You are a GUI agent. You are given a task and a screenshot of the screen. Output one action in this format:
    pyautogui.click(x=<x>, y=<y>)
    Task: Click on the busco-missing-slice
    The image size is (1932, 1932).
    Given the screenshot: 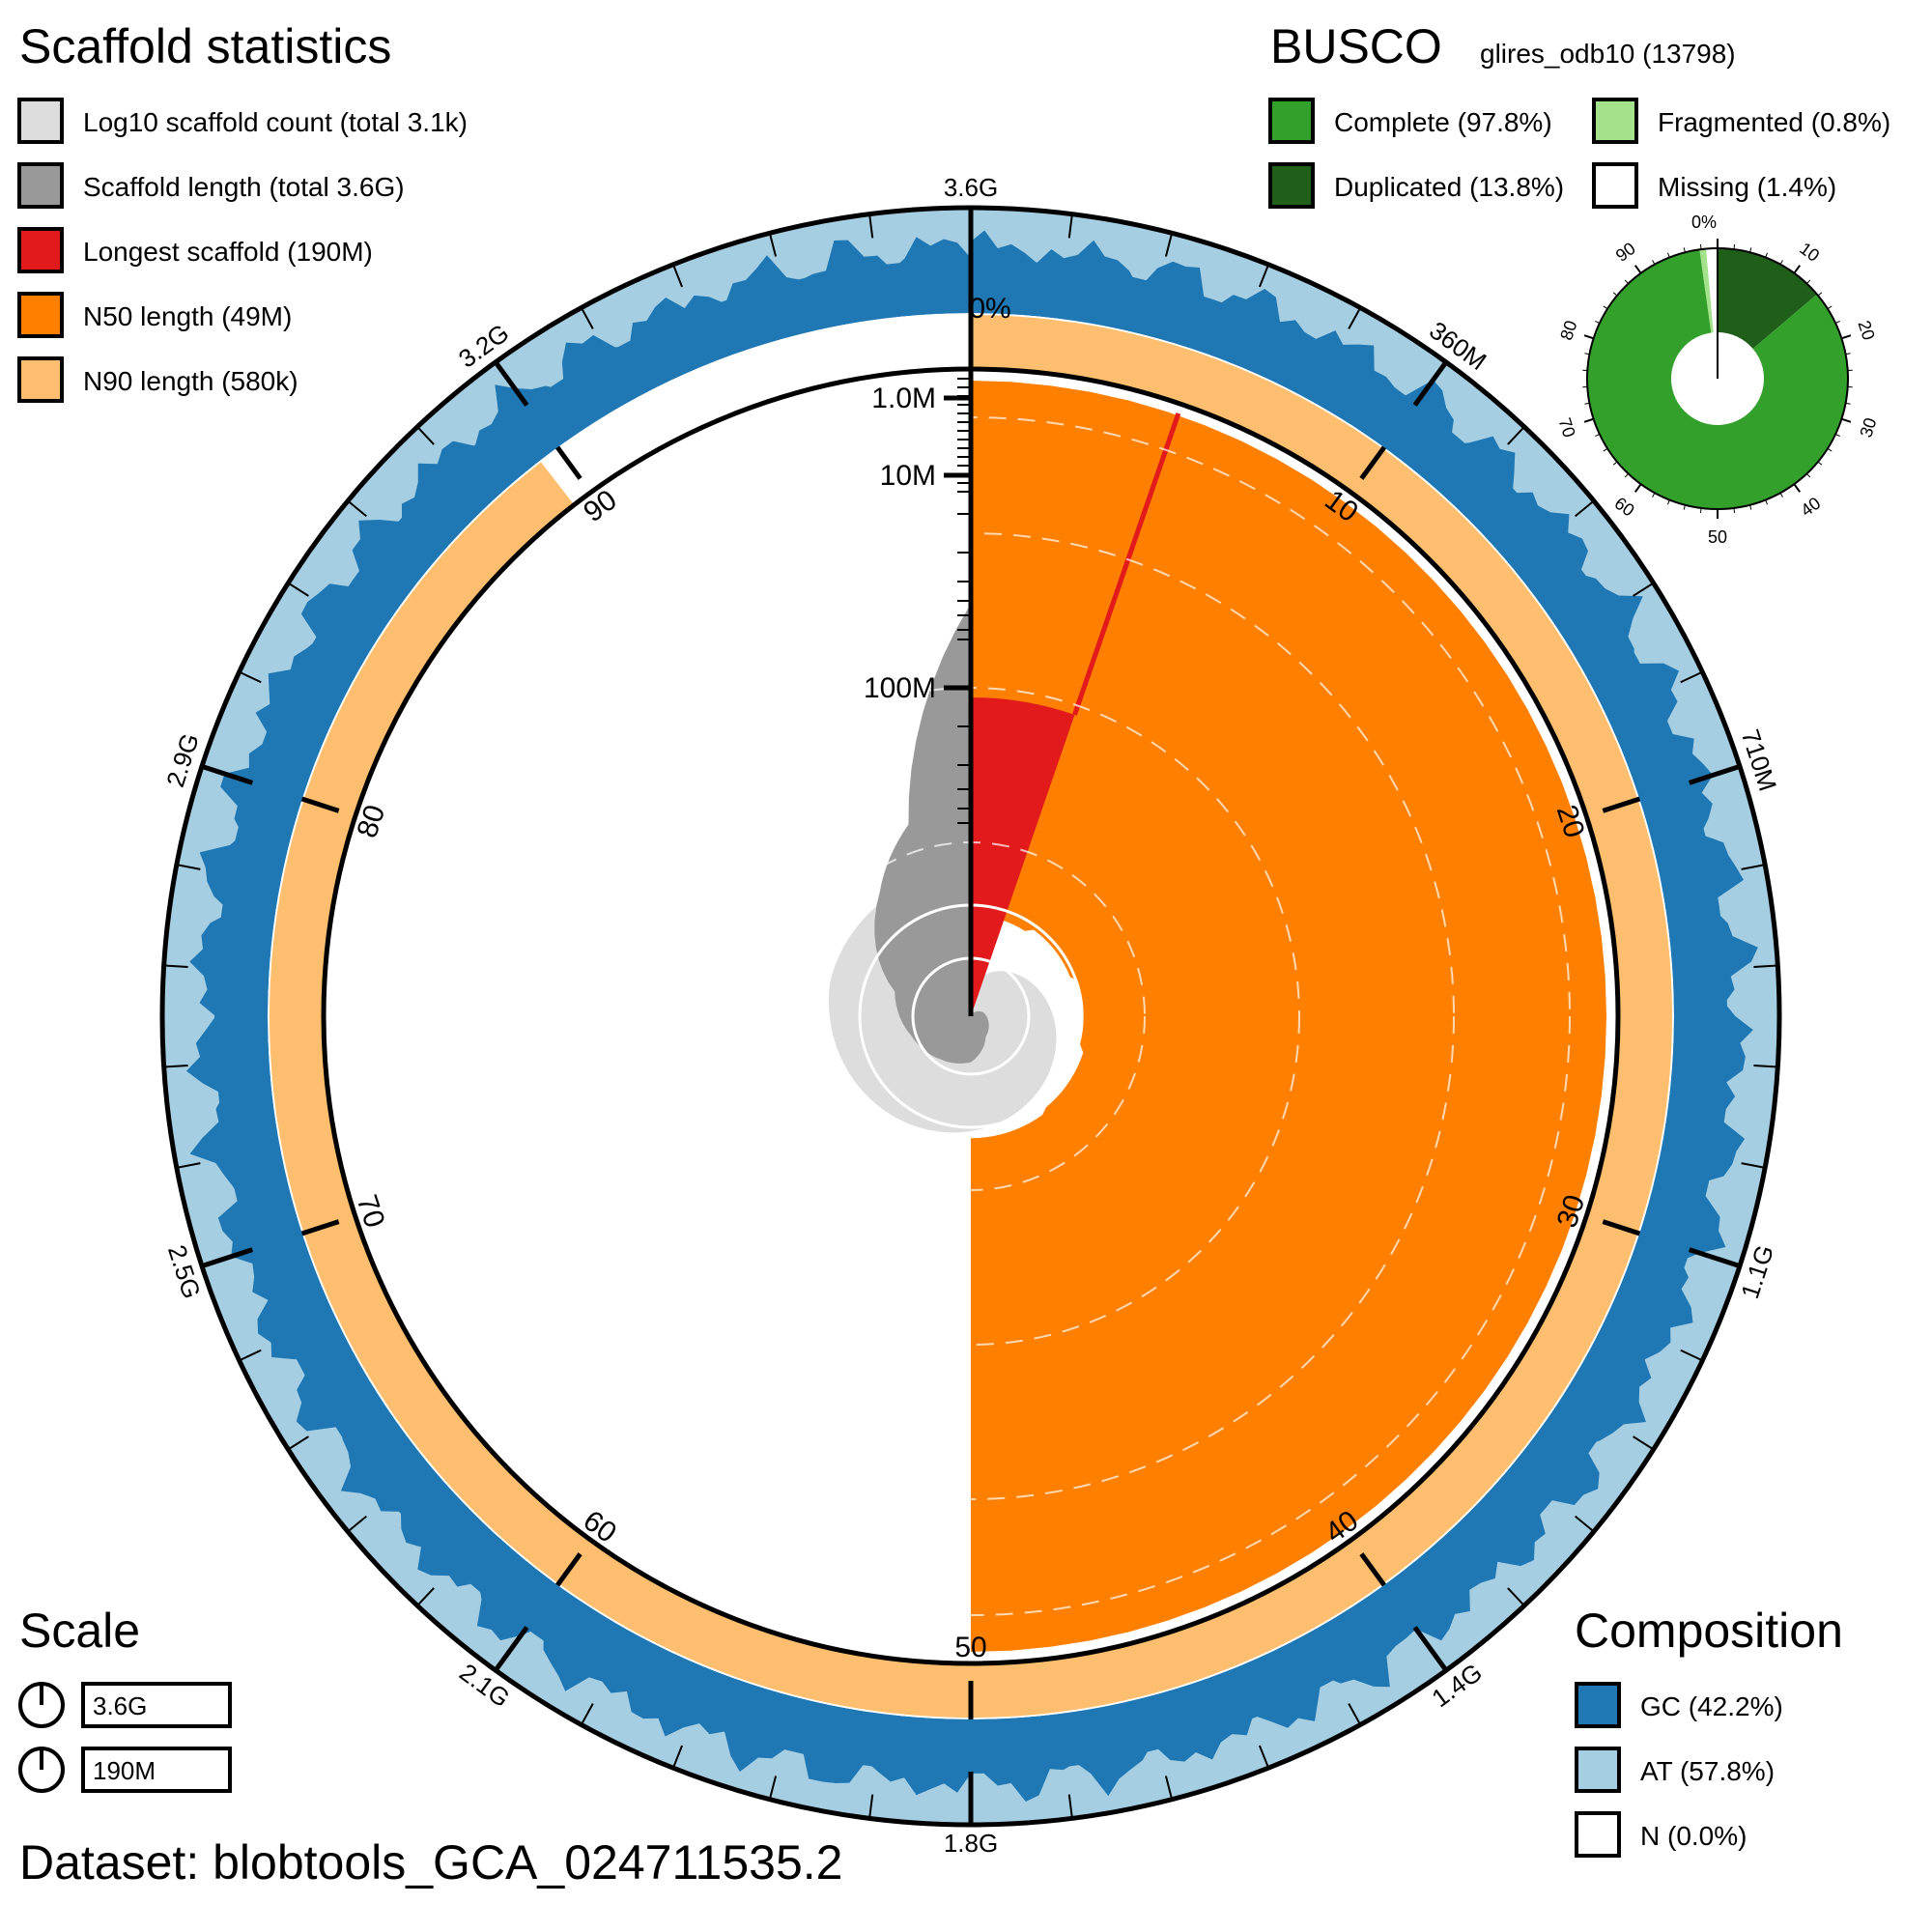 What is the action you would take?
    pyautogui.click(x=1712, y=290)
    